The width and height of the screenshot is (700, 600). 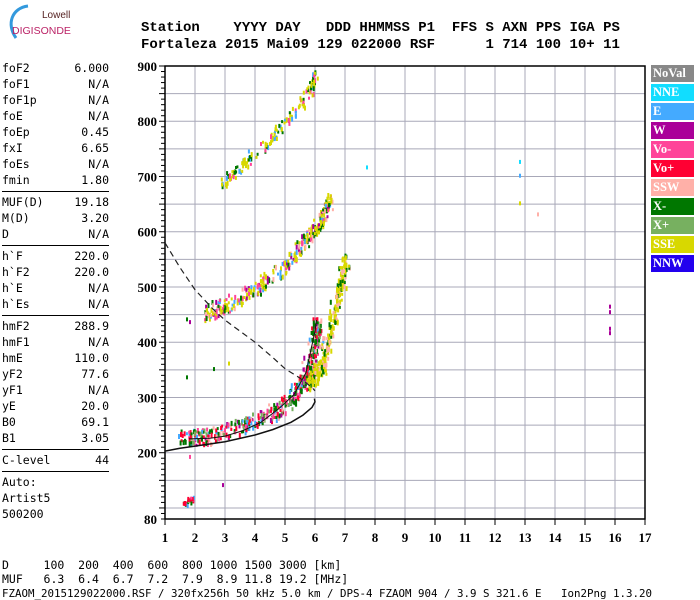 I want to click on x-tick-label: 16, so click(x=616, y=537).